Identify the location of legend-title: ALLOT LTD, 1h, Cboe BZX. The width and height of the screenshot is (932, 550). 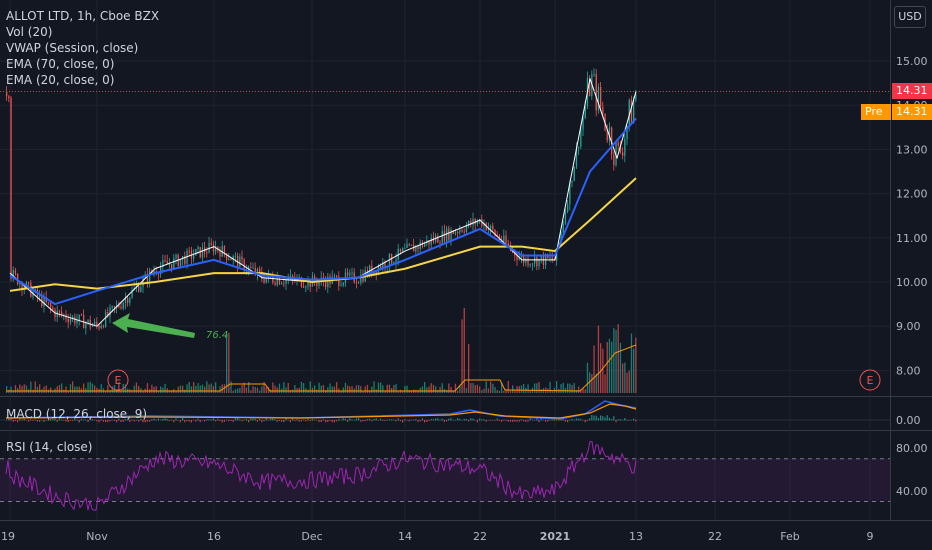
(83, 16).